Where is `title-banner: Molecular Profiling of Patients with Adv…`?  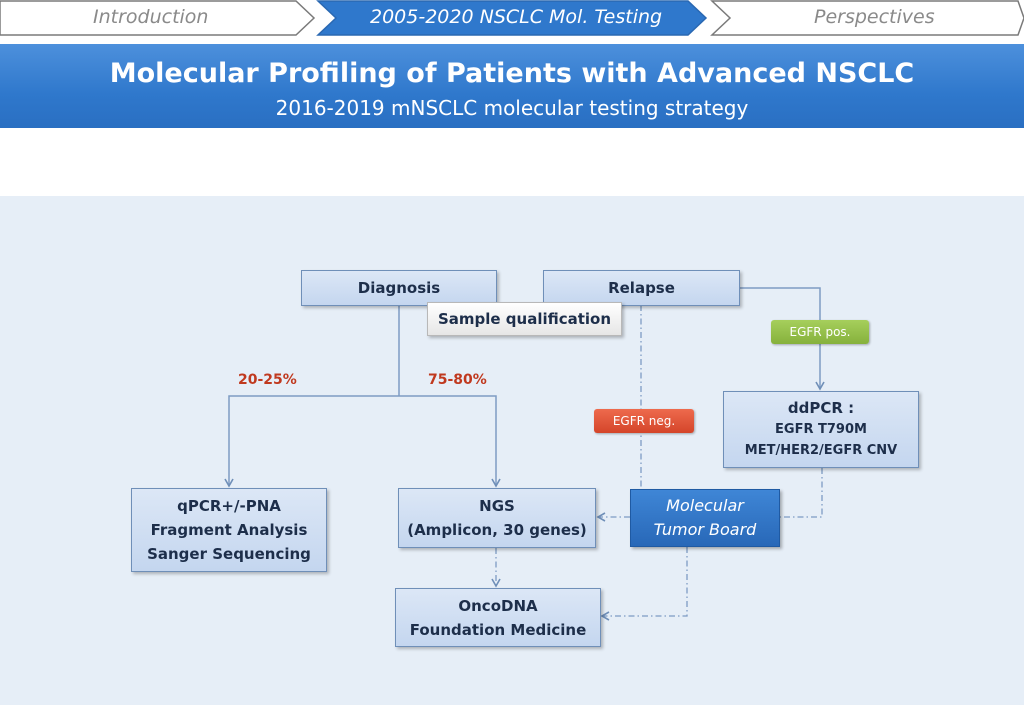
title-banner: Molecular Profiling of Patients with Adv… is located at coordinates (512, 86).